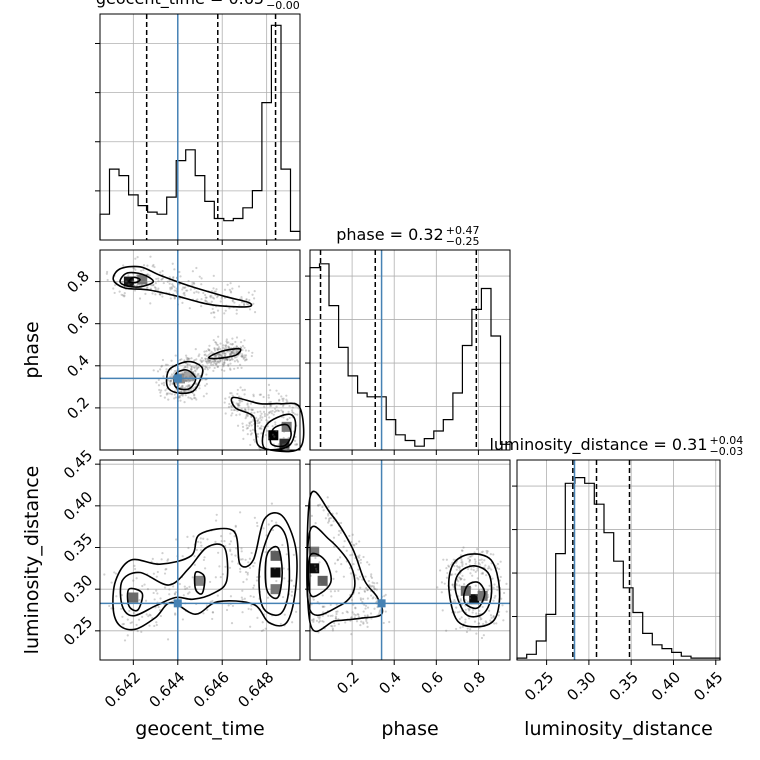 This screenshot has width=760, height=760. I want to click on density-cell, so click(465, 590).